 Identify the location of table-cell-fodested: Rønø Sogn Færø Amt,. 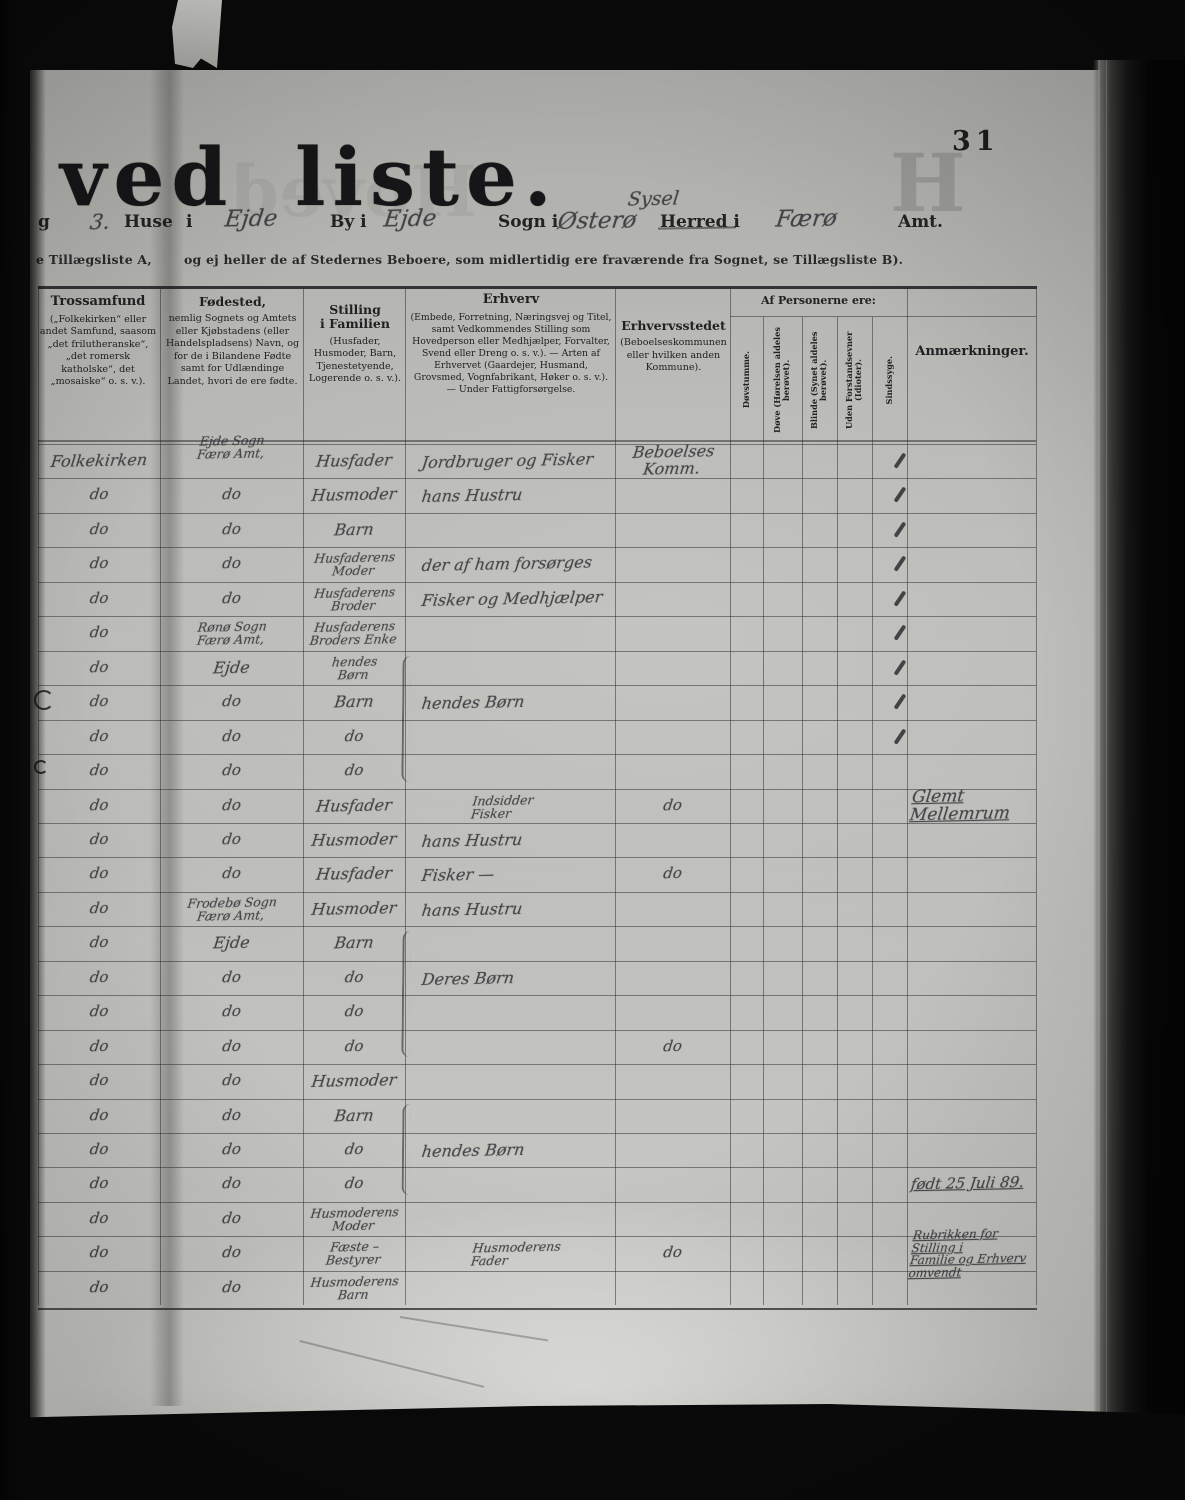
(232, 633).